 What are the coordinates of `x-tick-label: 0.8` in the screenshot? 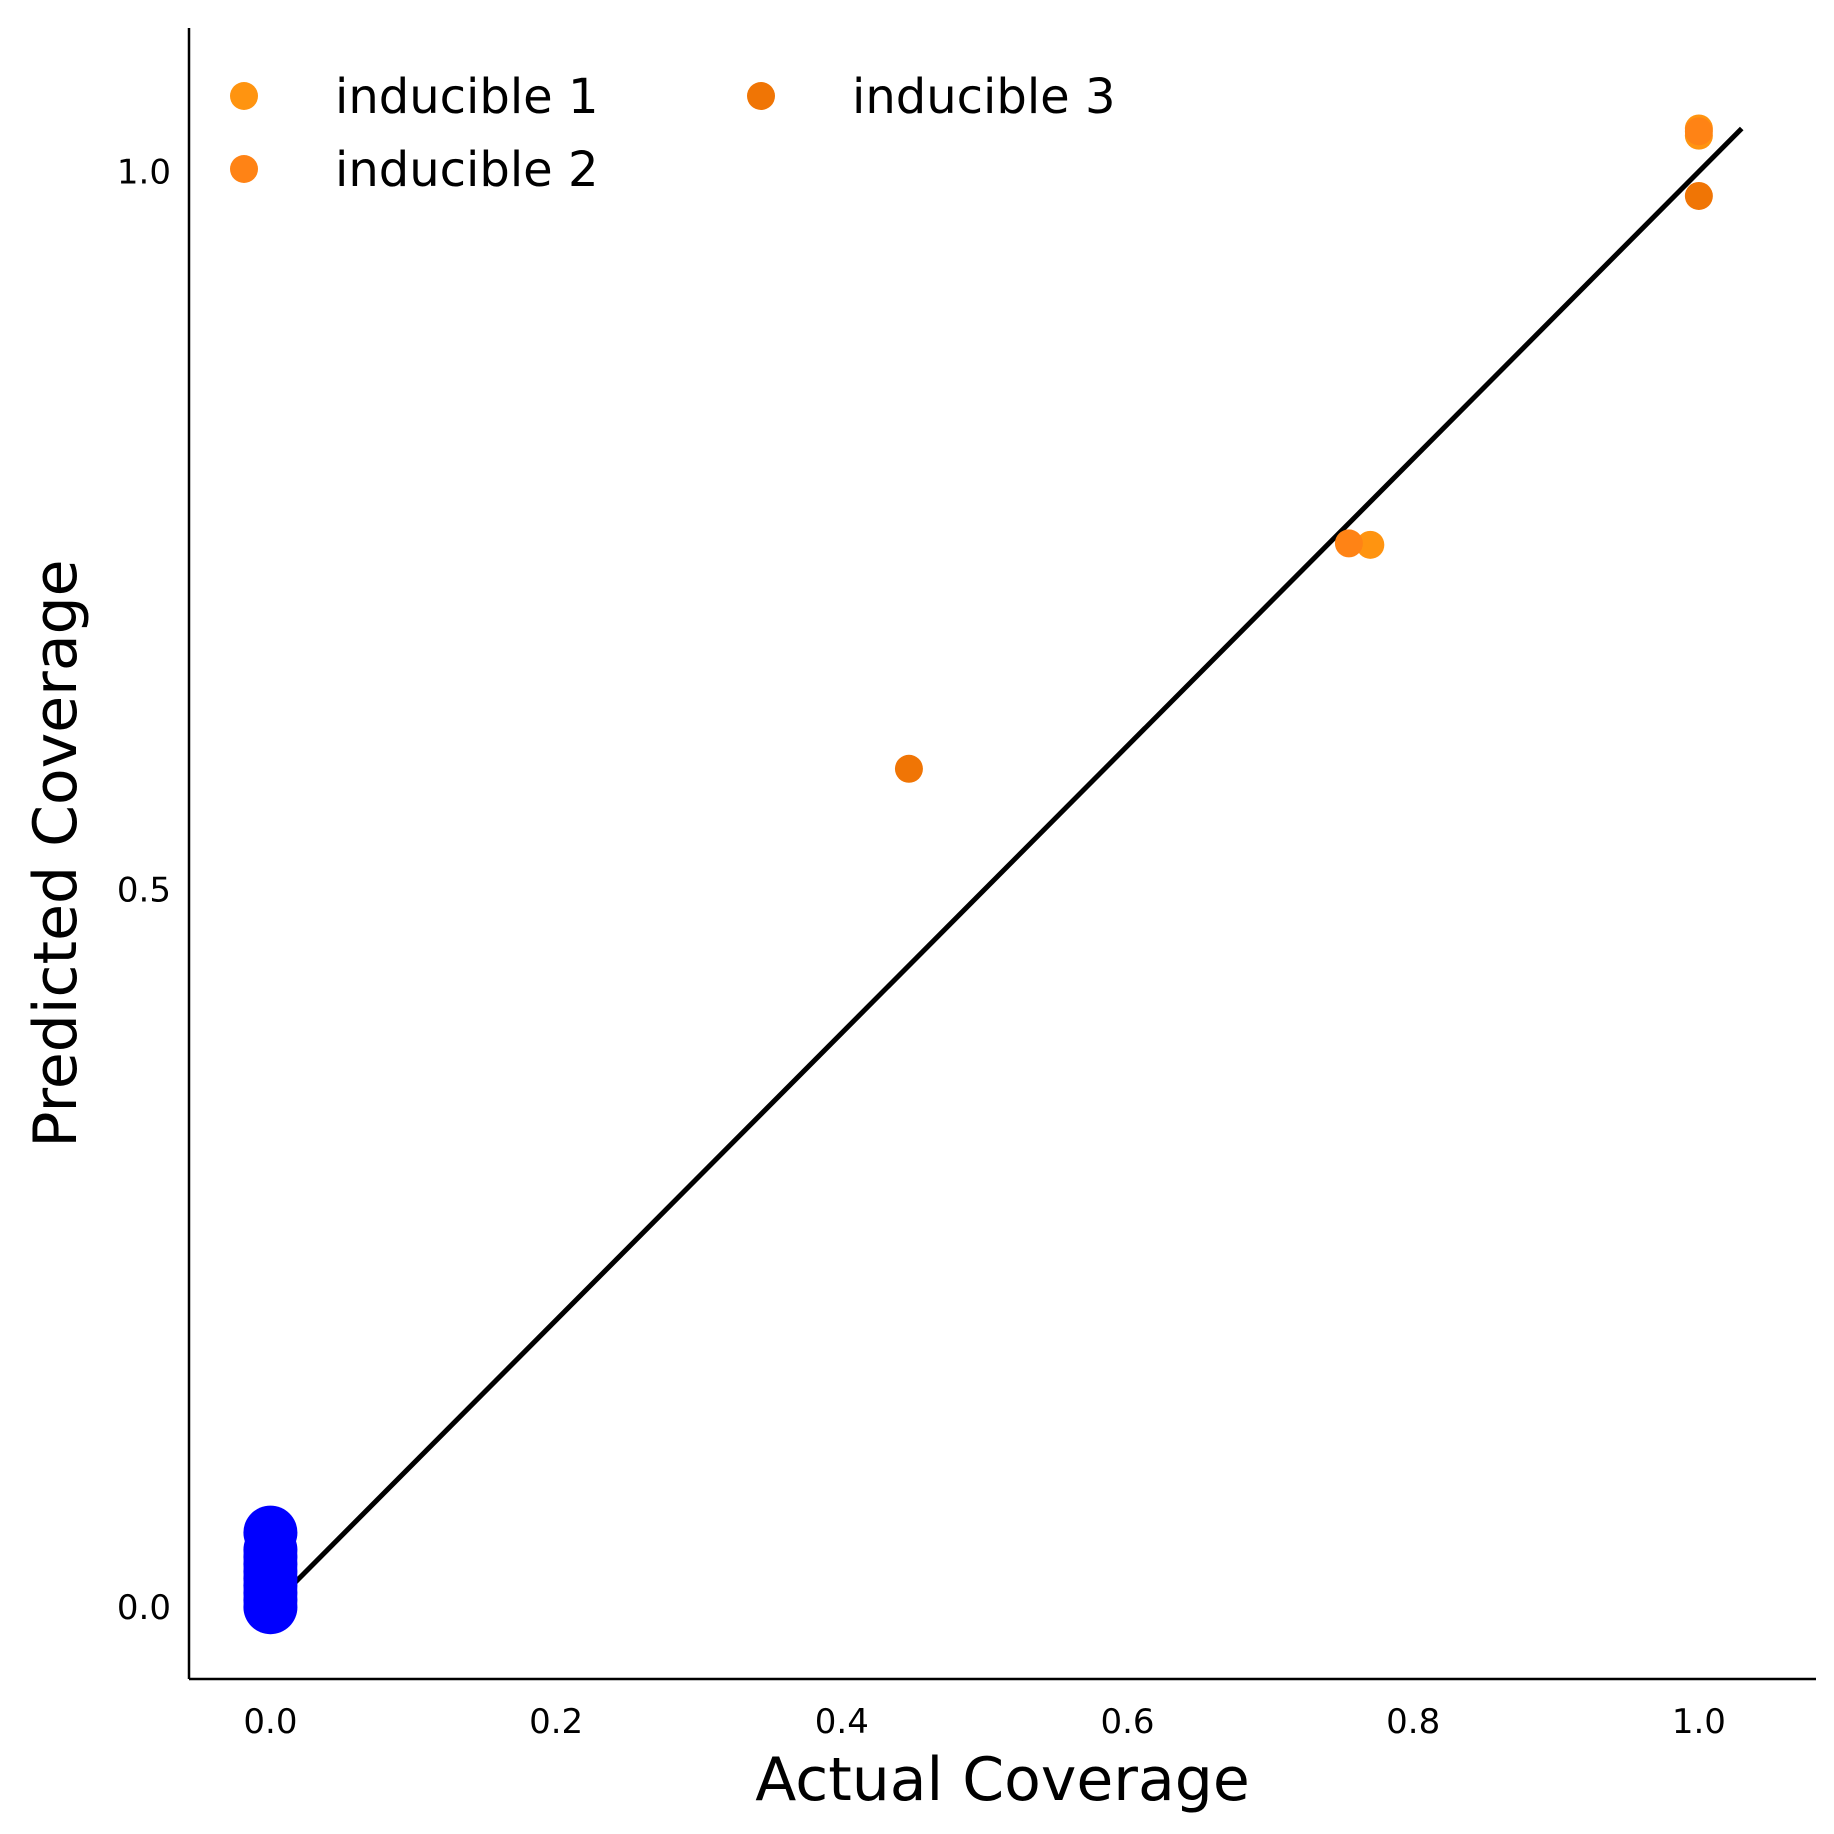 It's located at (1413, 1722).